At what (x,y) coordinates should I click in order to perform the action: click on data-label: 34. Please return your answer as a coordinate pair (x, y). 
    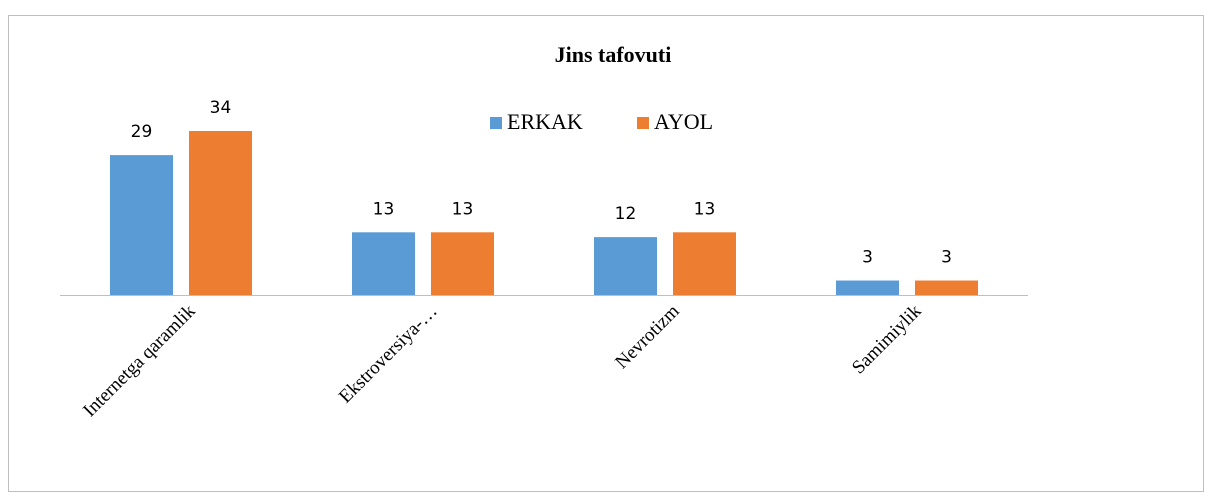
    Looking at the image, I should click on (221, 108).